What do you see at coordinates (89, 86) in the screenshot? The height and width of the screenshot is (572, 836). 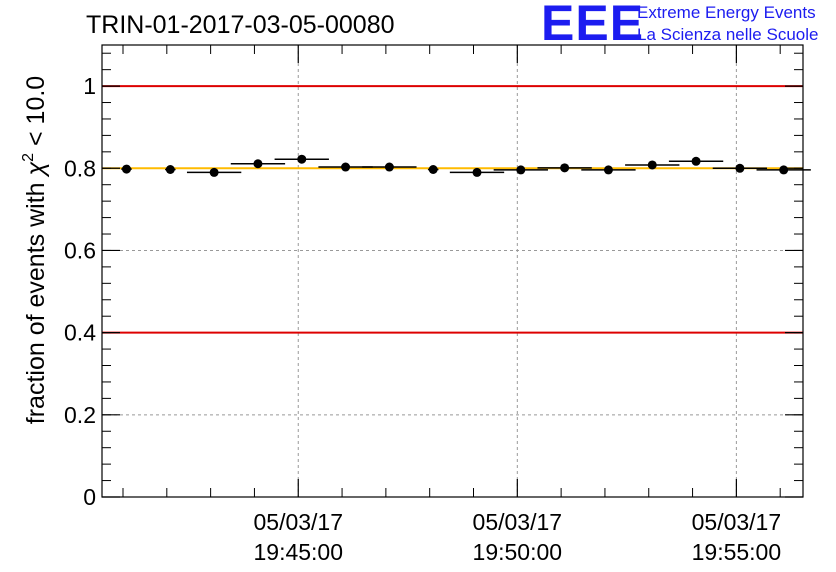 I see `y-tick-label-5: 1` at bounding box center [89, 86].